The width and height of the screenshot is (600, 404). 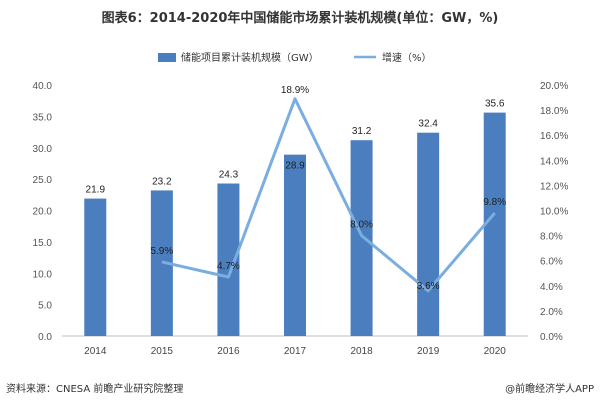 What do you see at coordinates (551, 312) in the screenshot?
I see `right-tick-label: 2.0%` at bounding box center [551, 312].